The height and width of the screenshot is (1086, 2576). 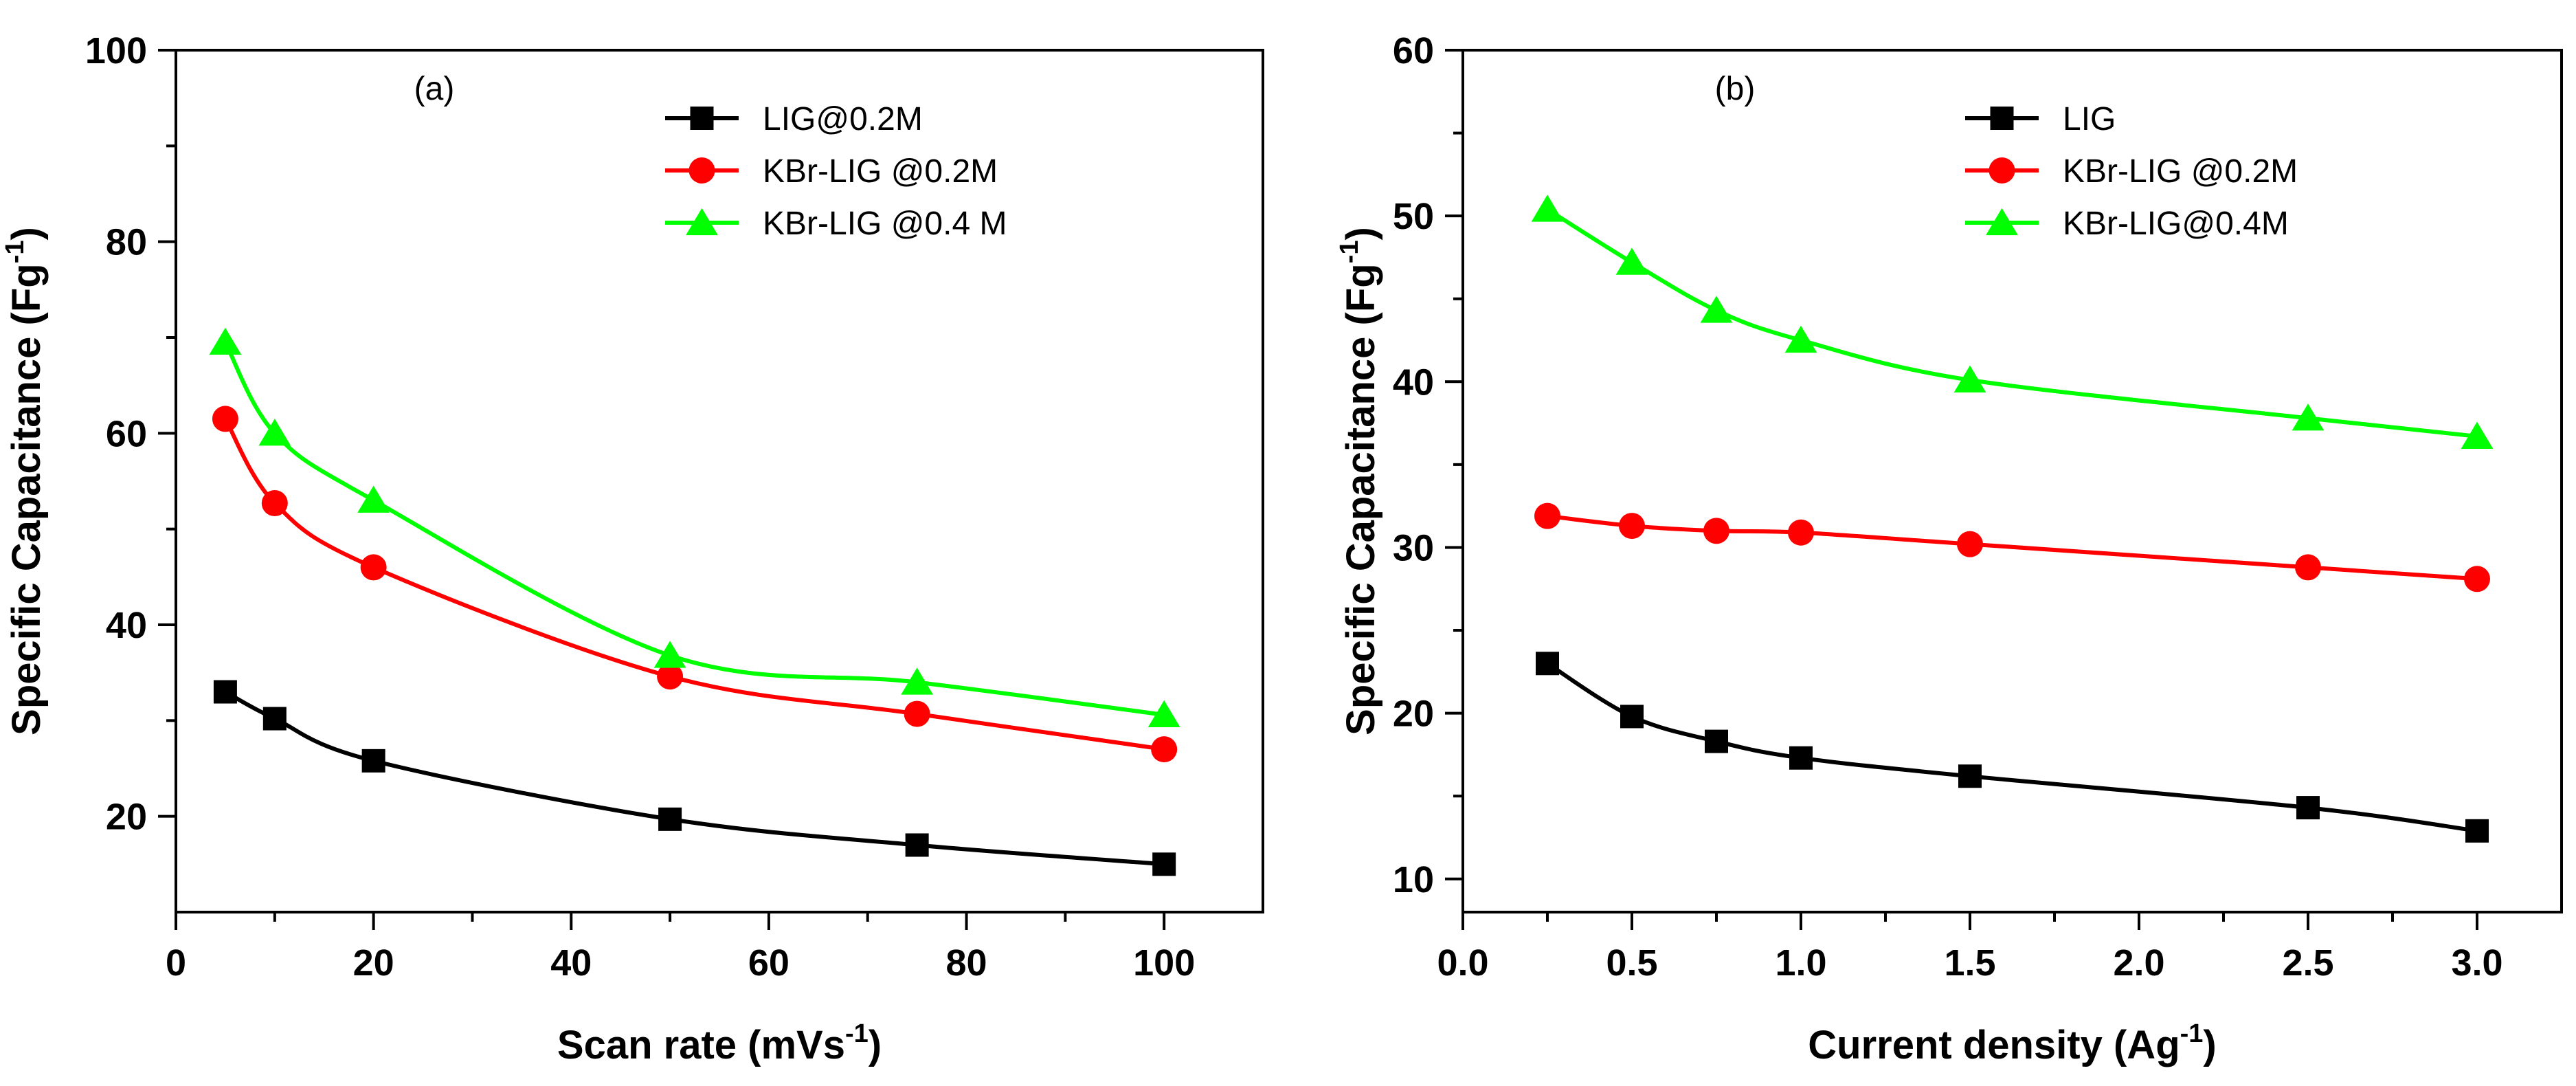 What do you see at coordinates (1463, 963) in the screenshot?
I see `x-tick-label: 0.0` at bounding box center [1463, 963].